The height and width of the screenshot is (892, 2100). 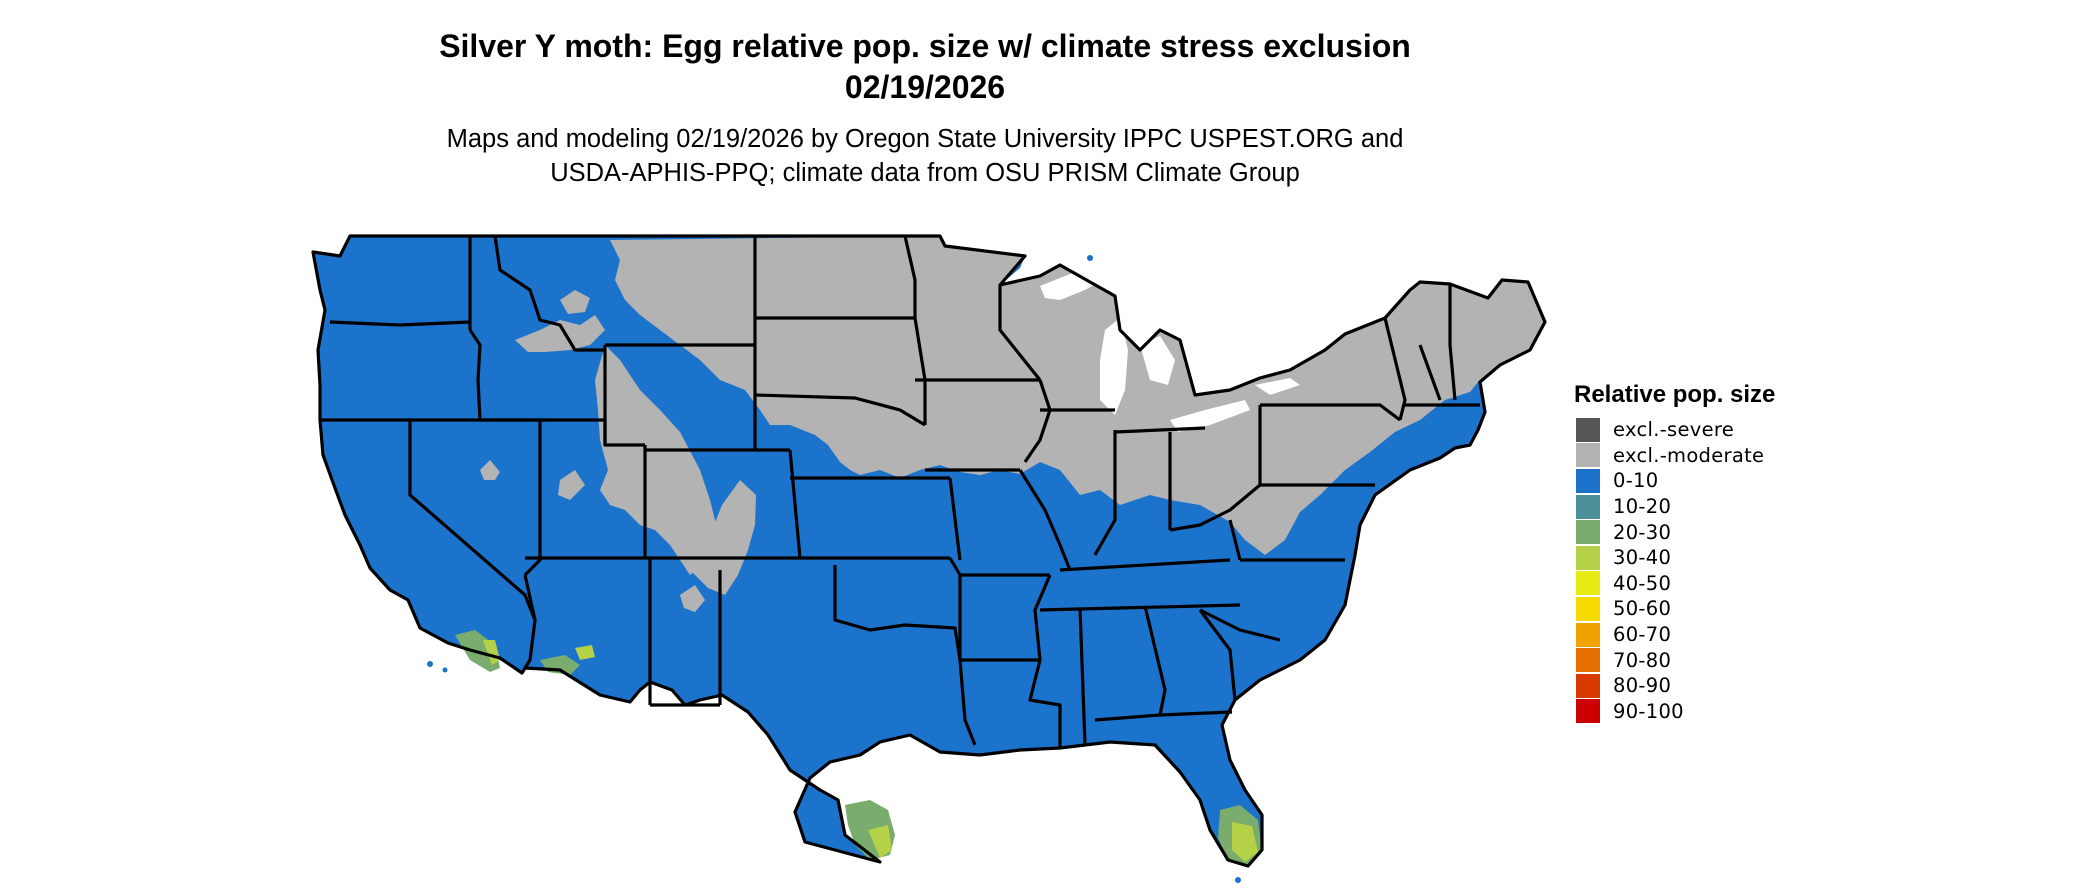 I want to click on border-id-nv-ut, so click(x=562, y=432).